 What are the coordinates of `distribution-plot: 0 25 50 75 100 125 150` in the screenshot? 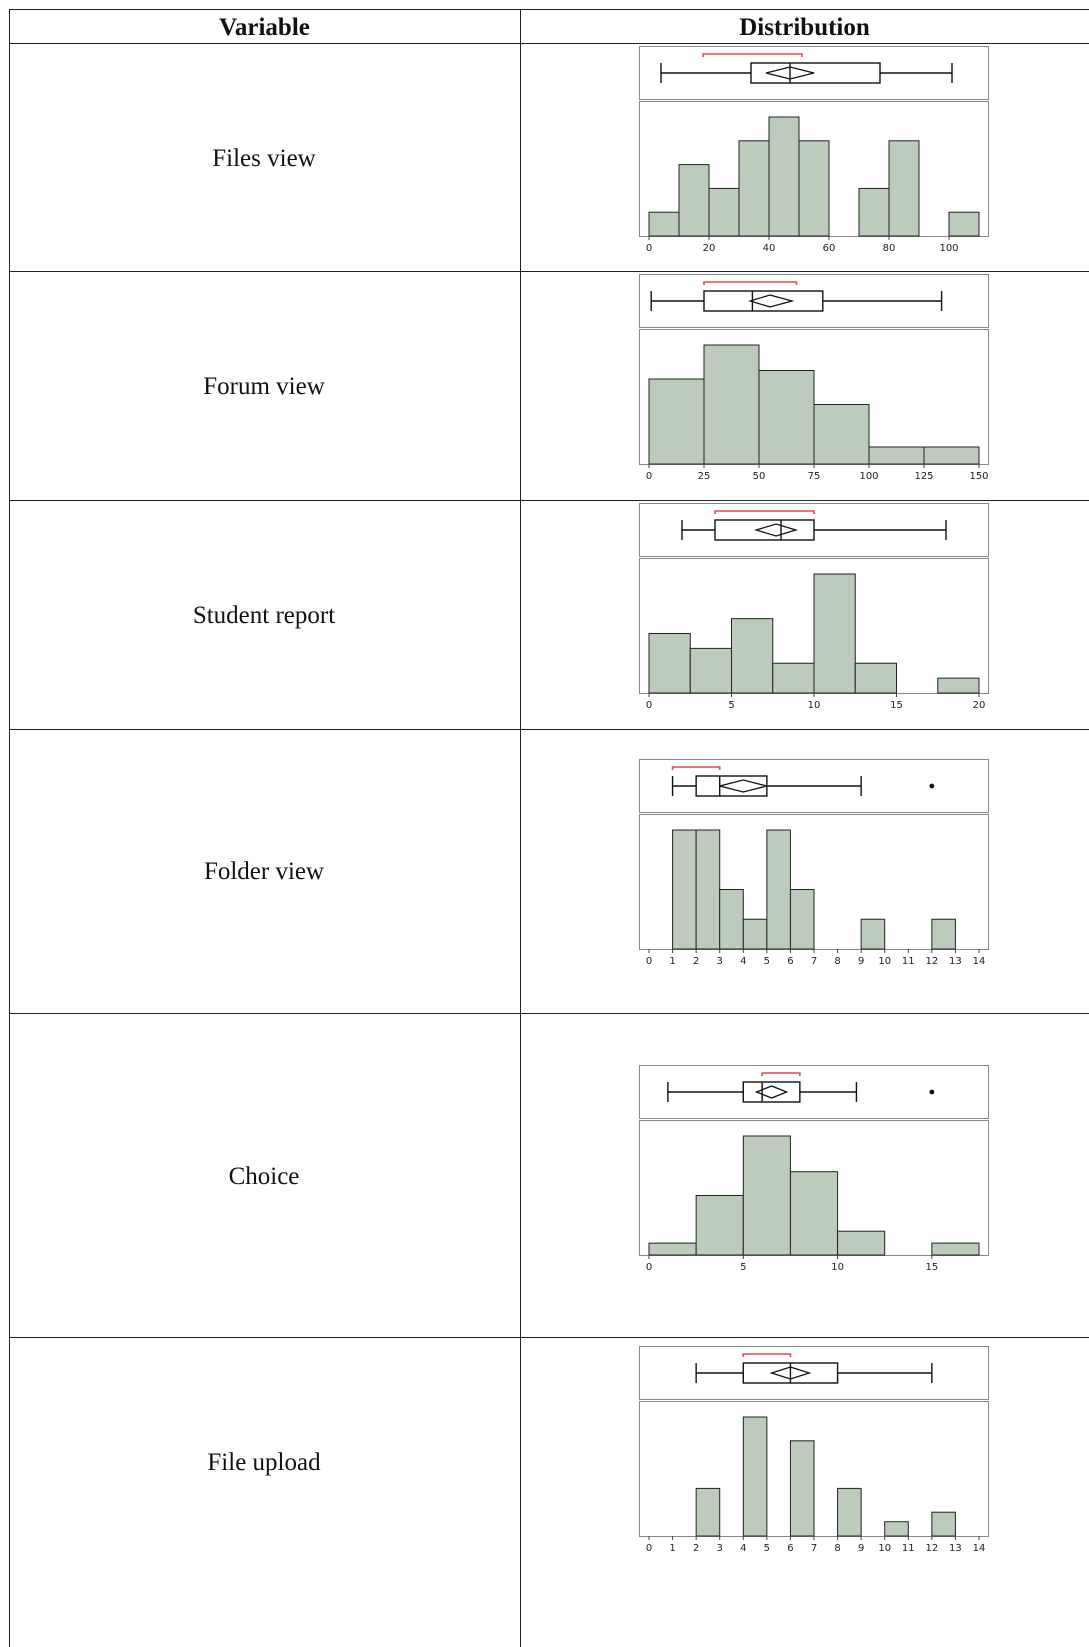 It's located at (814, 385).